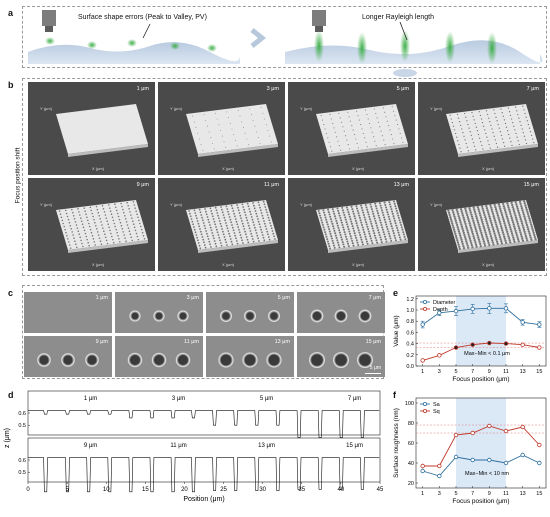  Describe the element at coordinates (132, 43) in the screenshot. I see `beam-spot` at that location.